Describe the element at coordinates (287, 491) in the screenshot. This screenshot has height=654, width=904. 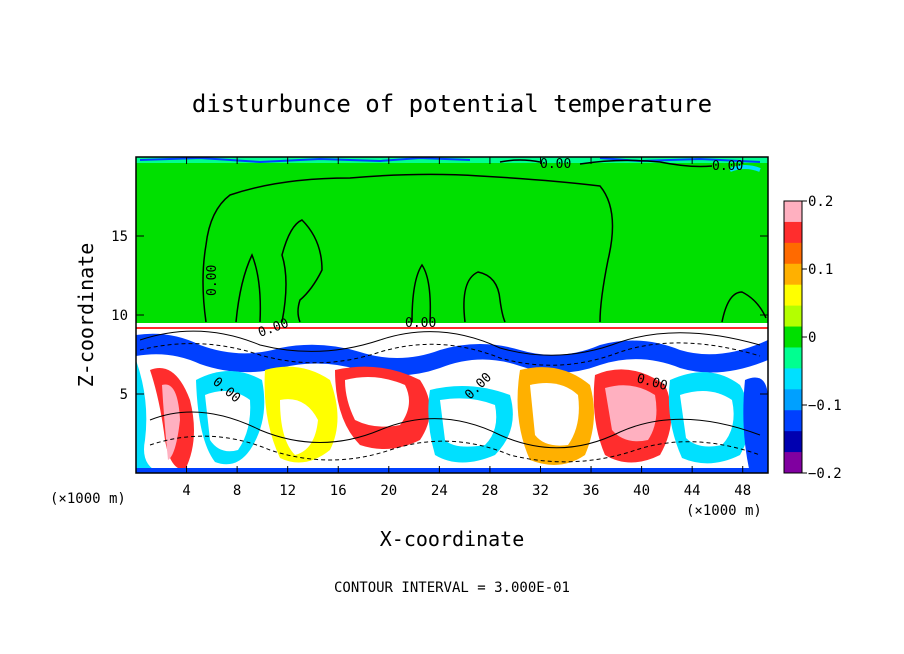
I see `x-tick-label: 12` at that location.